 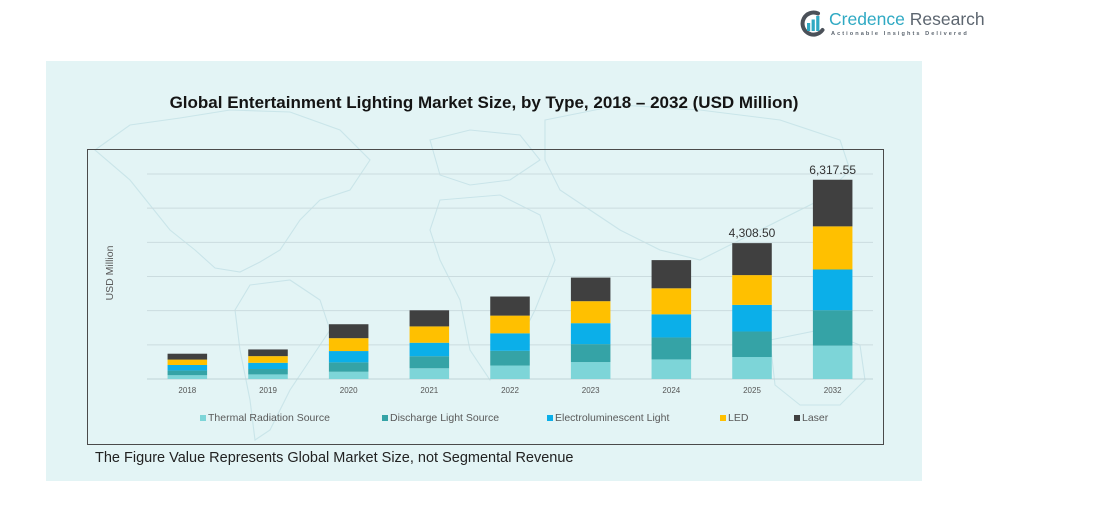 I want to click on bar-segment-2020-thermal-radiation-source, so click(x=348, y=375).